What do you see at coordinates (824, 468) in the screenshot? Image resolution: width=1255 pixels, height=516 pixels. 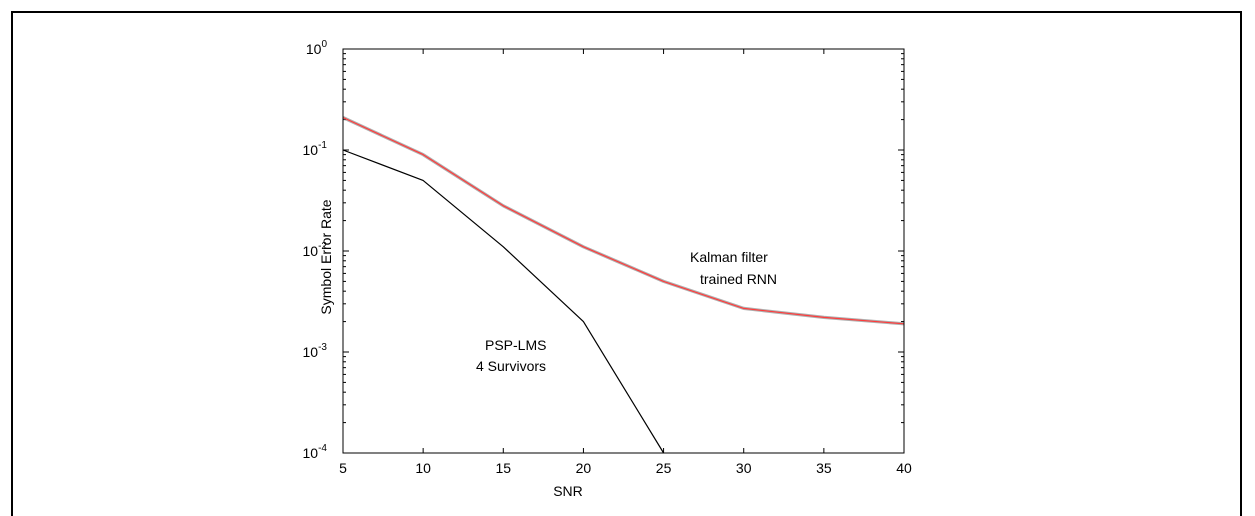 I see `x-tick-label: 35` at bounding box center [824, 468].